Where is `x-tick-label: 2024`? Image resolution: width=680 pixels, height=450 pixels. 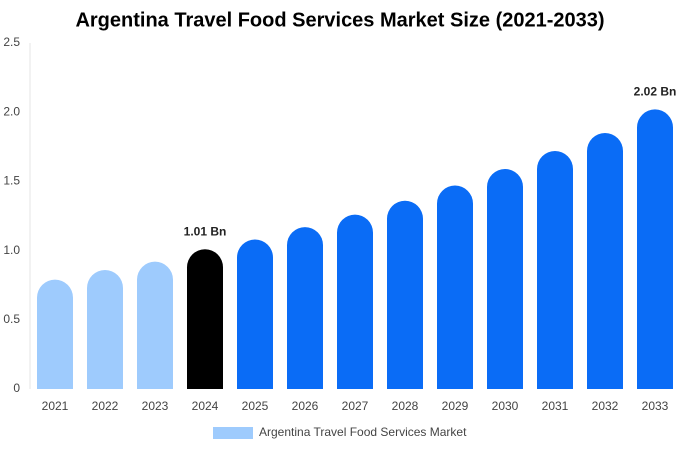 x-tick-label: 2024 is located at coordinates (205, 406).